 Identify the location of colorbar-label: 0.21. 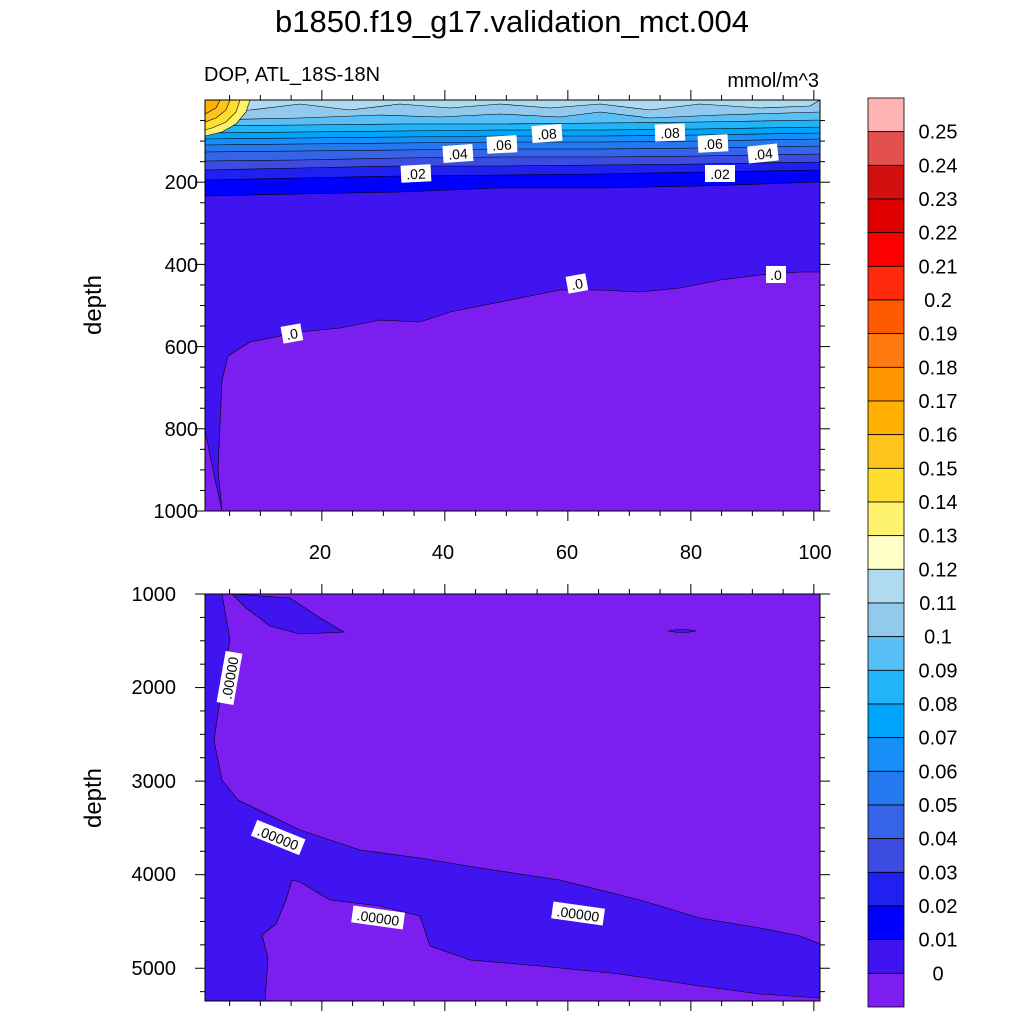
(938, 267).